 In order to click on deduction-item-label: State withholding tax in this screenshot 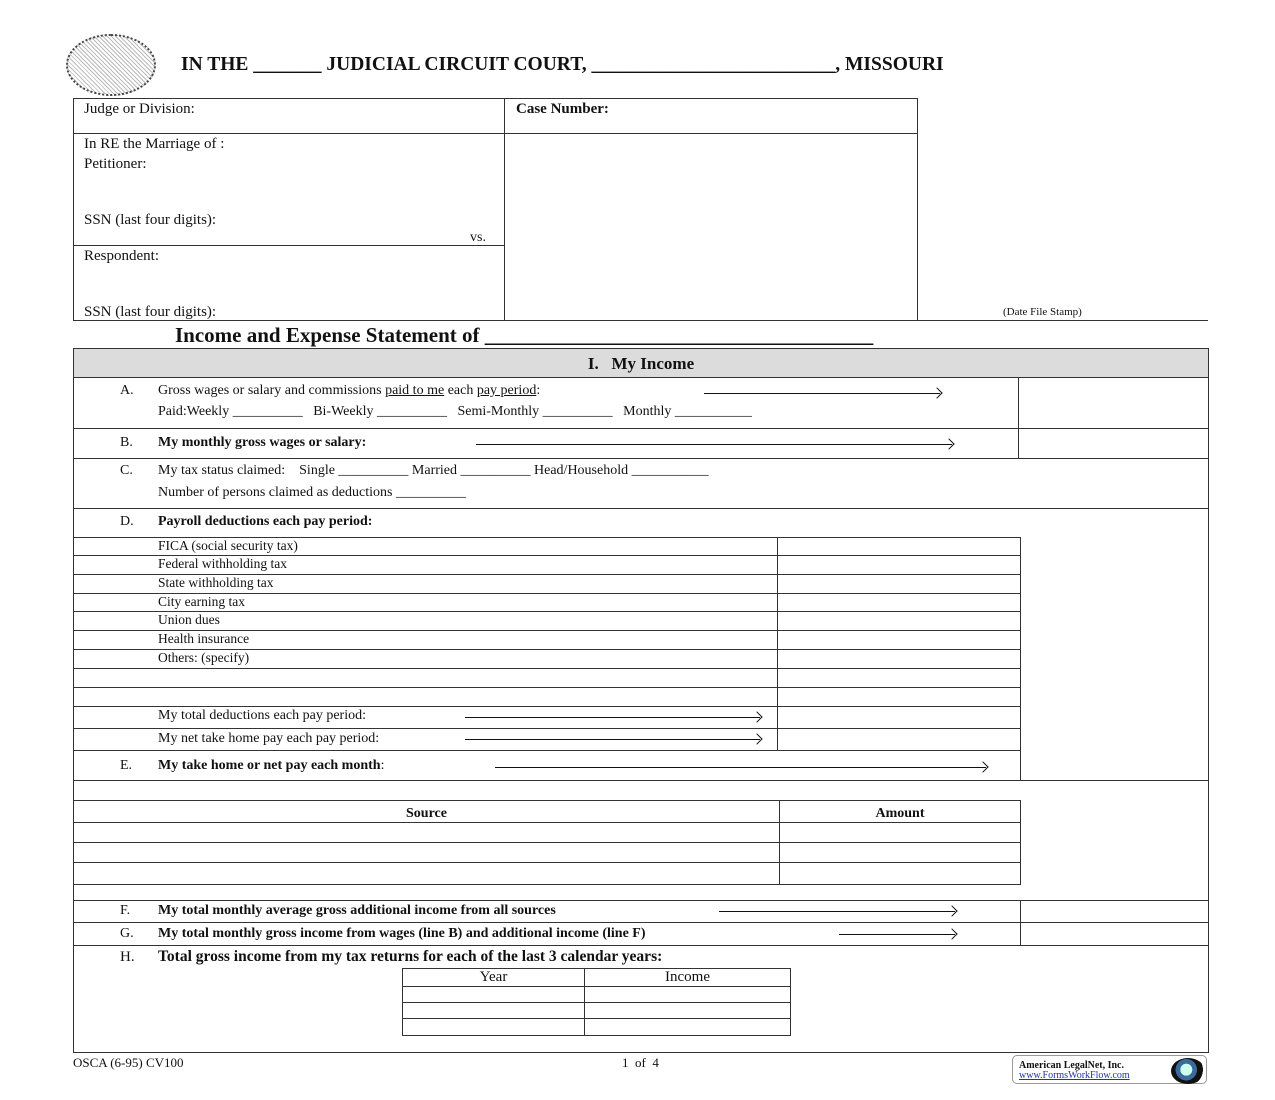, I will do `click(216, 582)`.